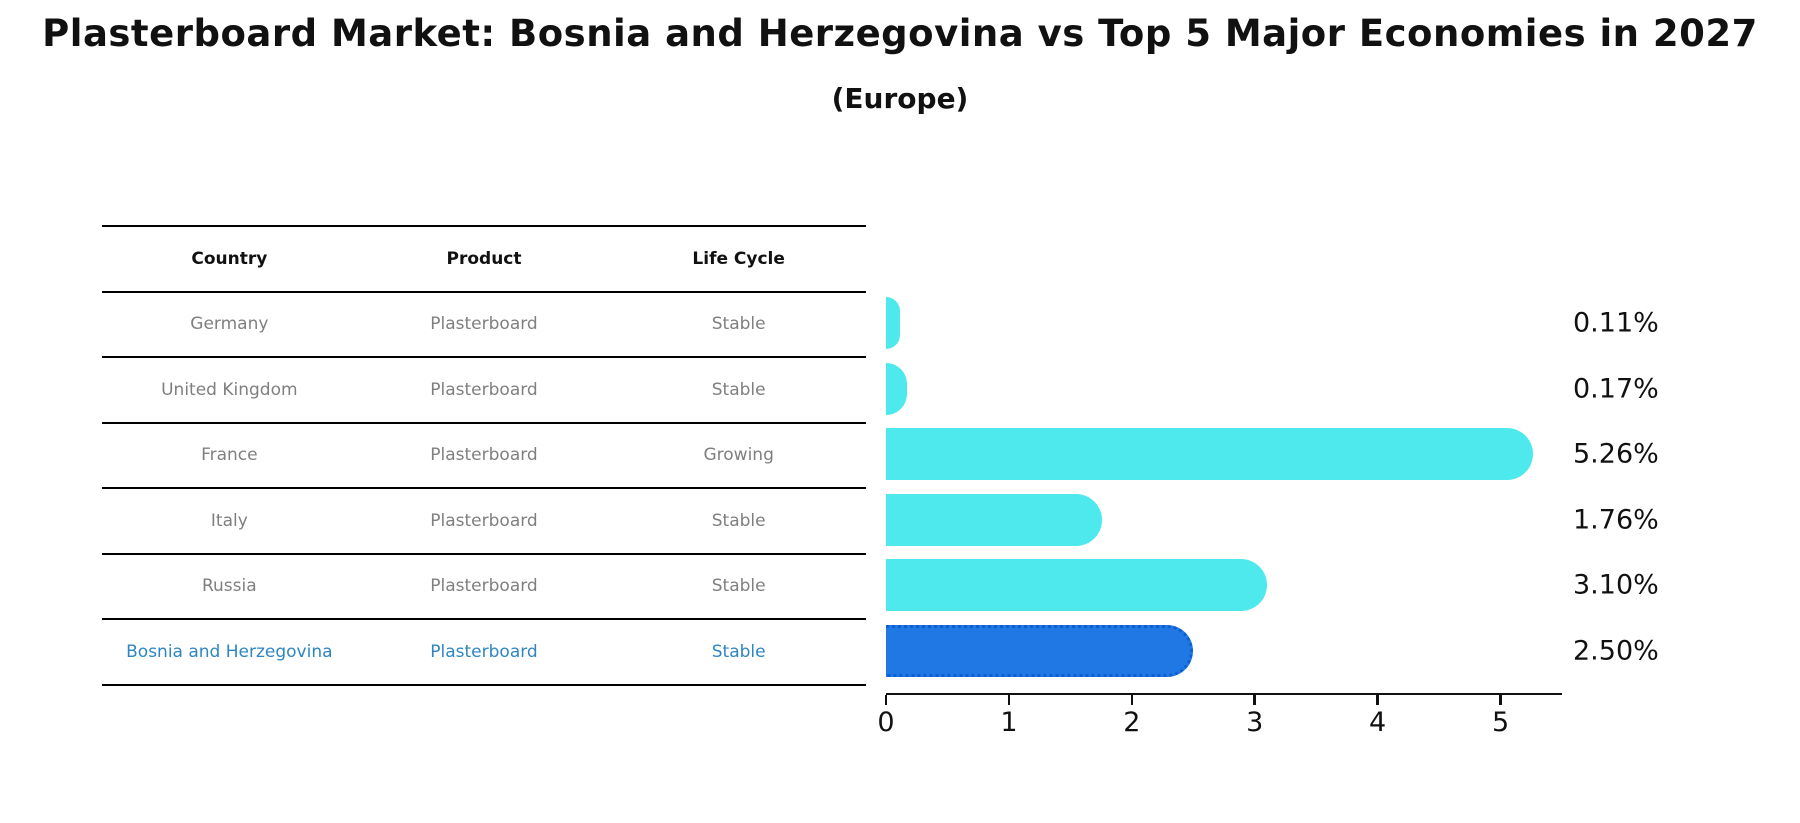  What do you see at coordinates (229, 258) in the screenshot?
I see `column-header-country: Country` at bounding box center [229, 258].